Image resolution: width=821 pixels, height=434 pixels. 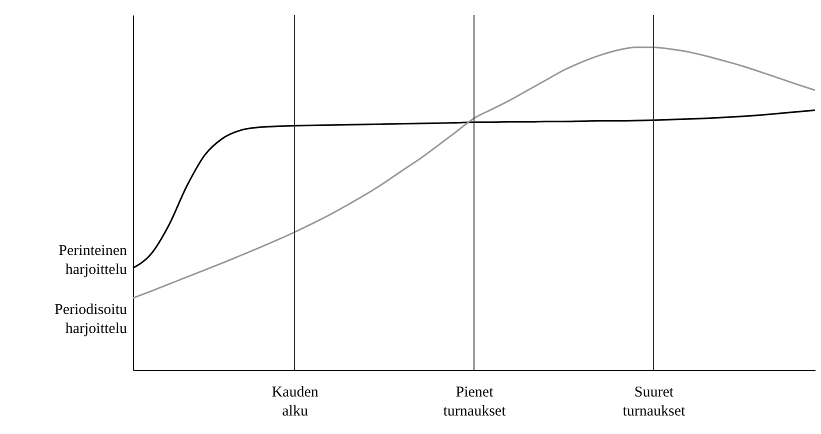 I want to click on series-label: Perinteinen harjoittelu, so click(x=93, y=260).